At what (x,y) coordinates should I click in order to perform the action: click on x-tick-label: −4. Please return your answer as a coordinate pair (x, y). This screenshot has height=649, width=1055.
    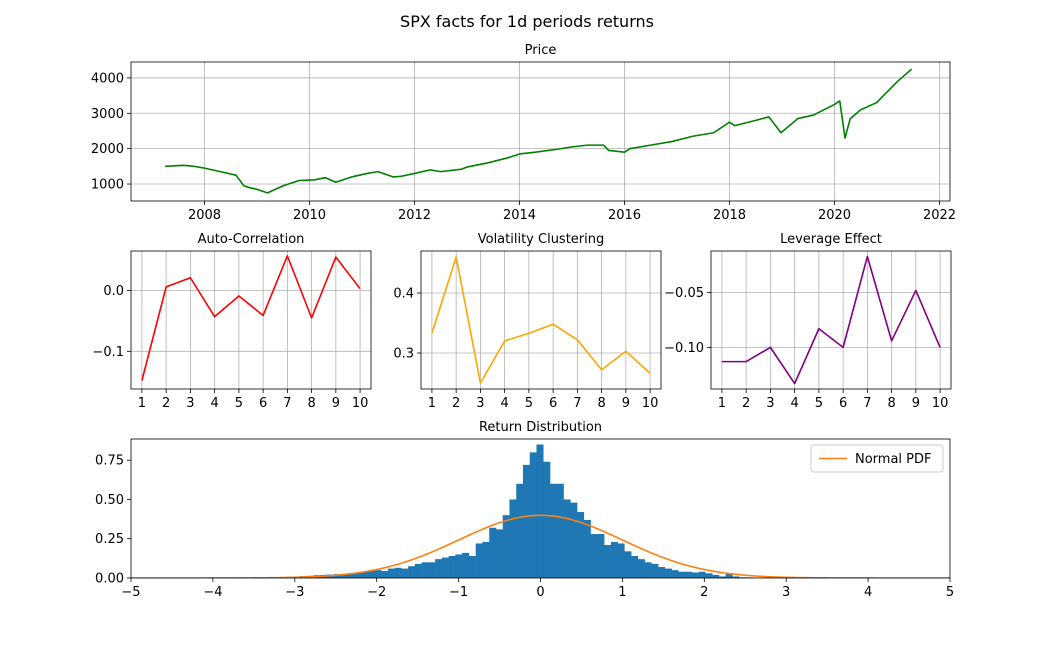
    Looking at the image, I should click on (212, 592).